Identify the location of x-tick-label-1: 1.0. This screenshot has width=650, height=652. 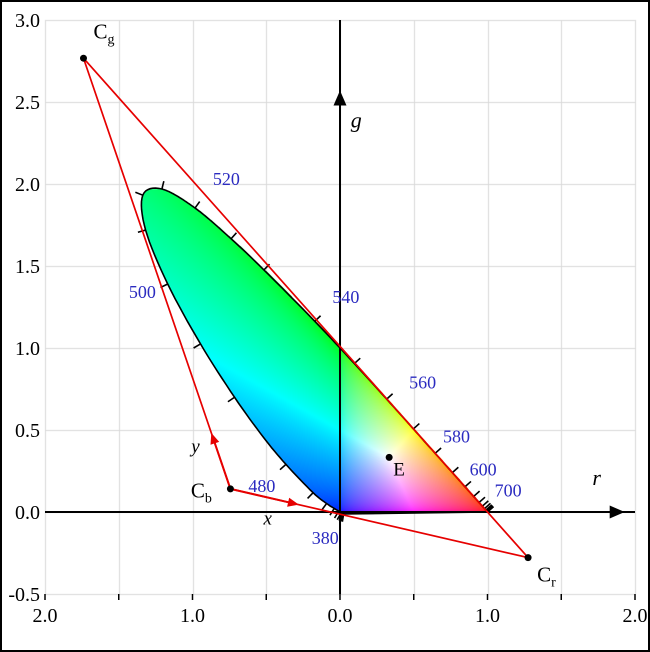
(192, 616).